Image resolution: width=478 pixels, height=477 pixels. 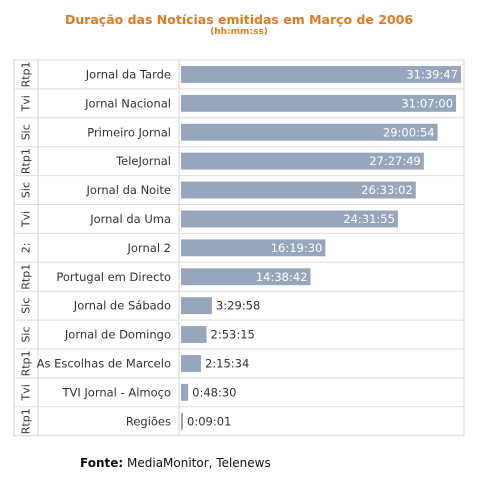 What do you see at coordinates (102, 463) in the screenshot?
I see `source-label: Fonte:` at bounding box center [102, 463].